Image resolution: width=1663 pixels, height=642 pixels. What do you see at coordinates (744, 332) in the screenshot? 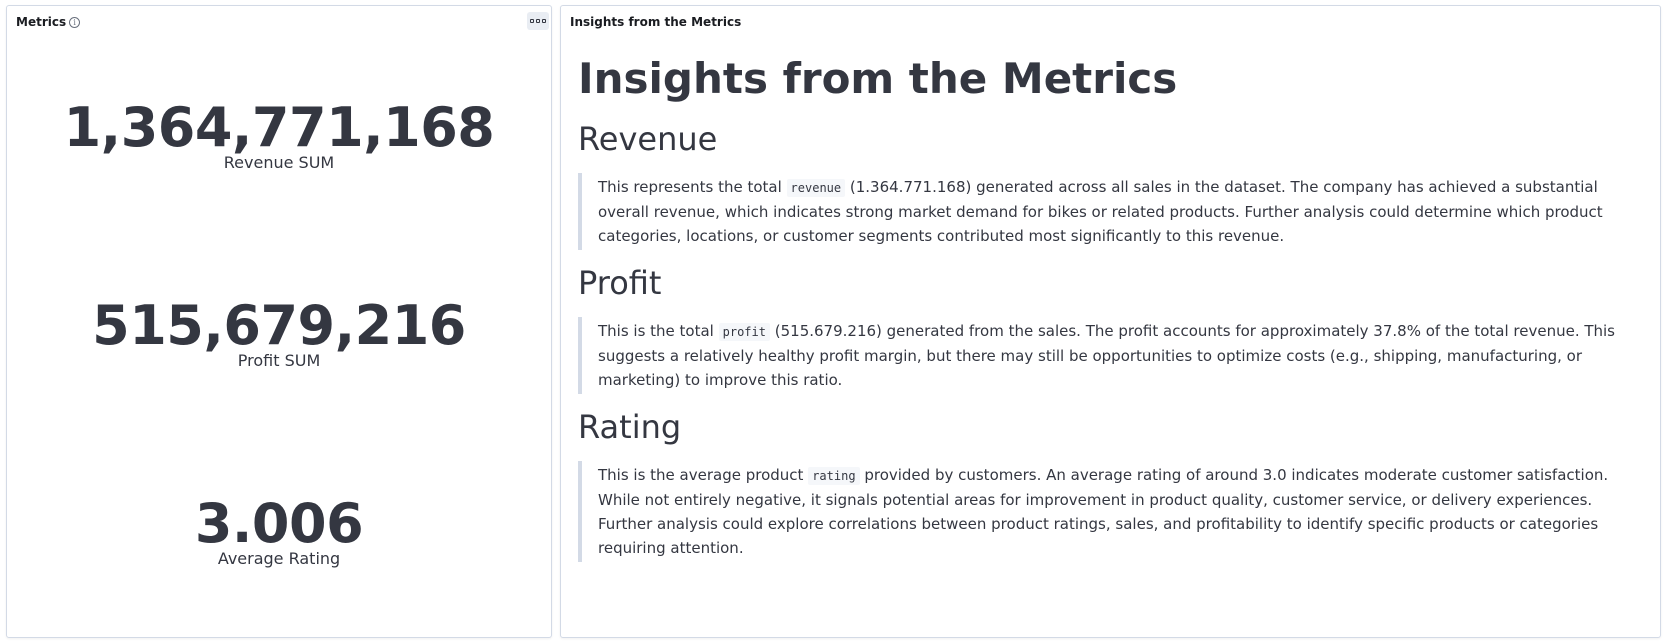
I see `inline-code: profit` at bounding box center [744, 332].